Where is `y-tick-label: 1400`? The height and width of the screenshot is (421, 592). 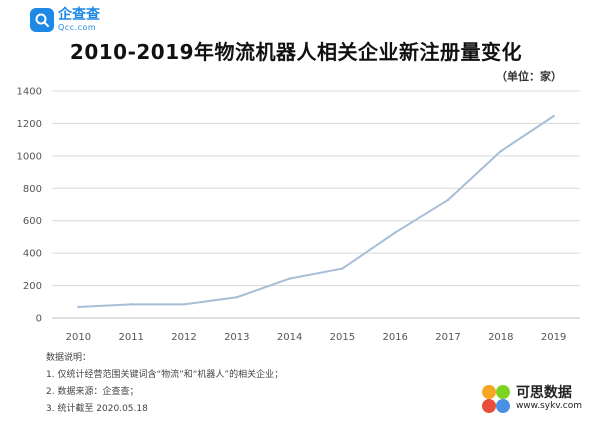 y-tick-label: 1400 is located at coordinates (29, 92).